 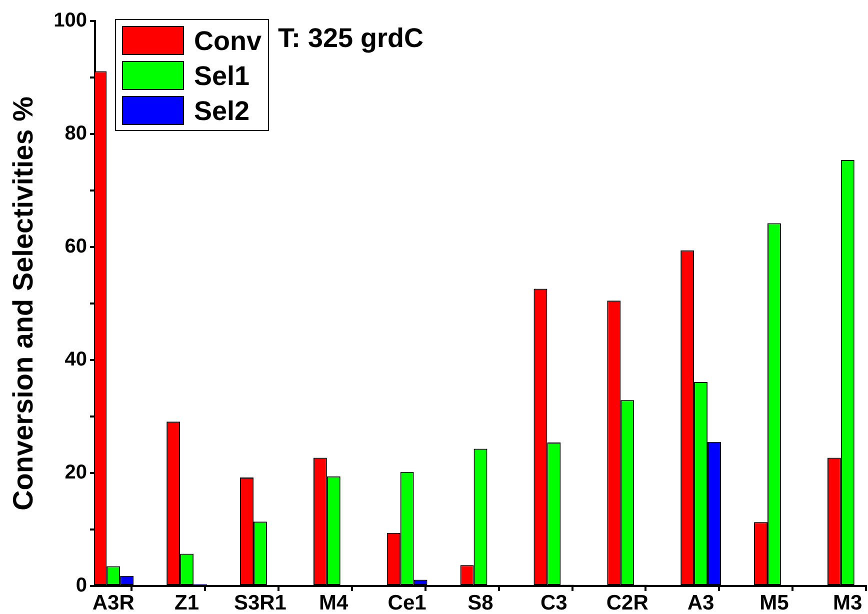 What do you see at coordinates (481, 602) in the screenshot?
I see `x-tick-label: S8` at bounding box center [481, 602].